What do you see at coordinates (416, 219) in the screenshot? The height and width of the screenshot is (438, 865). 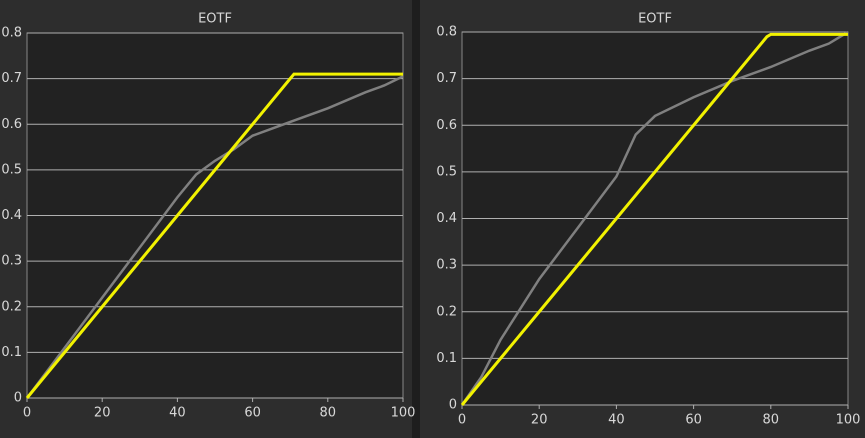 I see `divider` at bounding box center [416, 219].